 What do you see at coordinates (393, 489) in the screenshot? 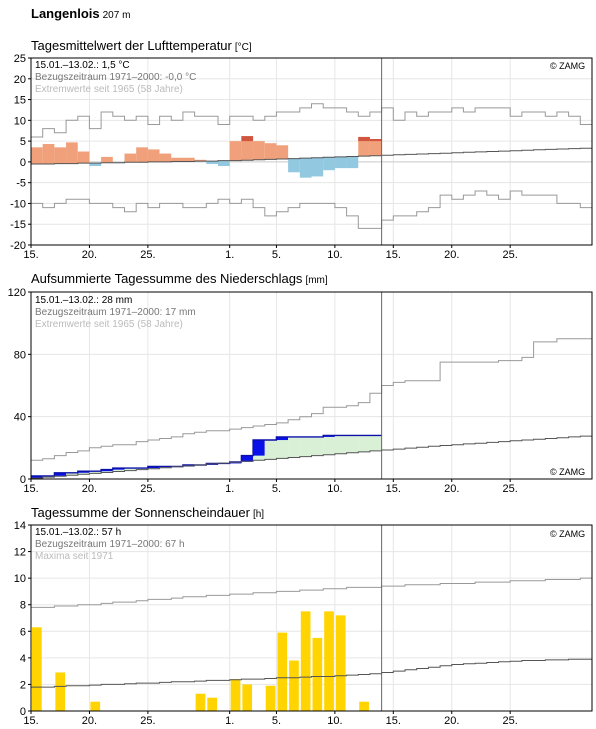
I see `prec-xtick-label: 15.` at bounding box center [393, 489].